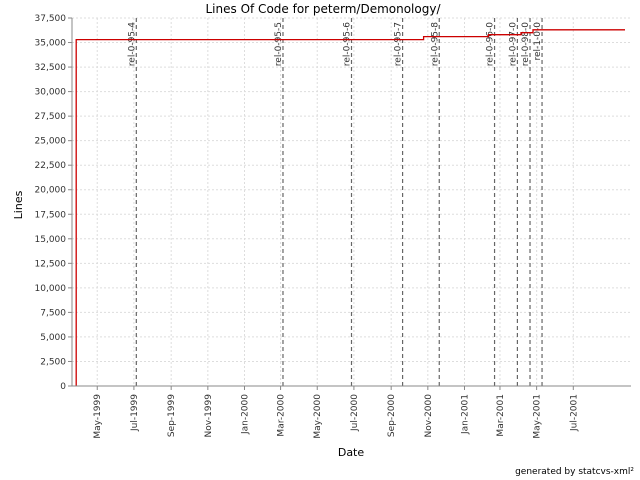 The height and width of the screenshot is (480, 640). I want to click on y-tick-label: 12,500, so click(51, 264).